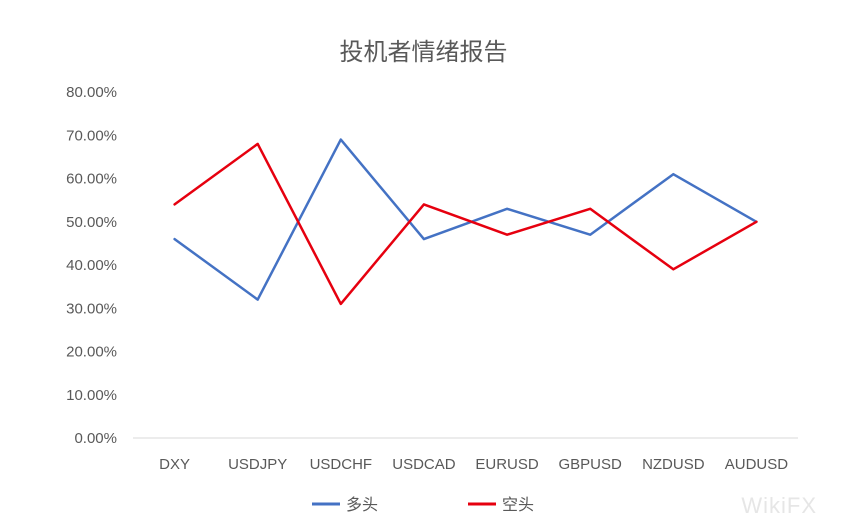  I want to click on y-tick-label: 20.00%, so click(91, 352).